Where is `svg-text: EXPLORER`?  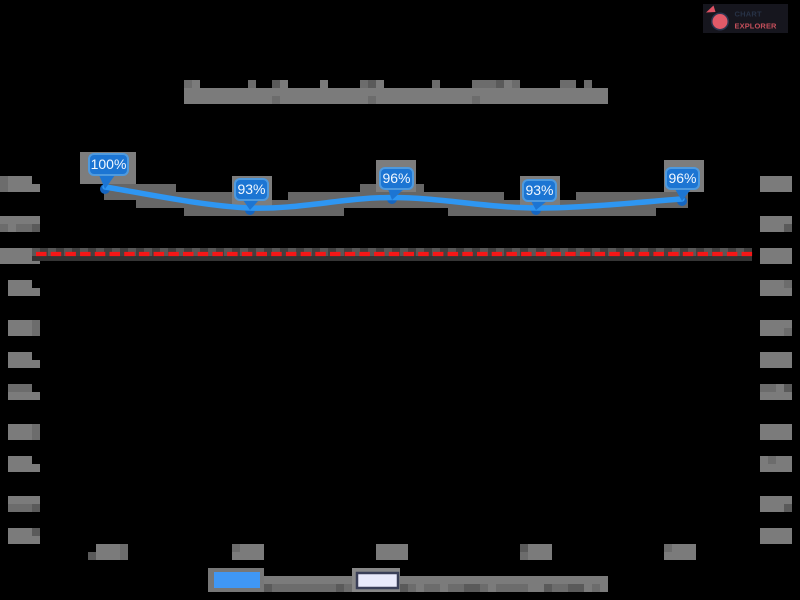
svg-text: EXPLORER is located at coordinates (756, 26).